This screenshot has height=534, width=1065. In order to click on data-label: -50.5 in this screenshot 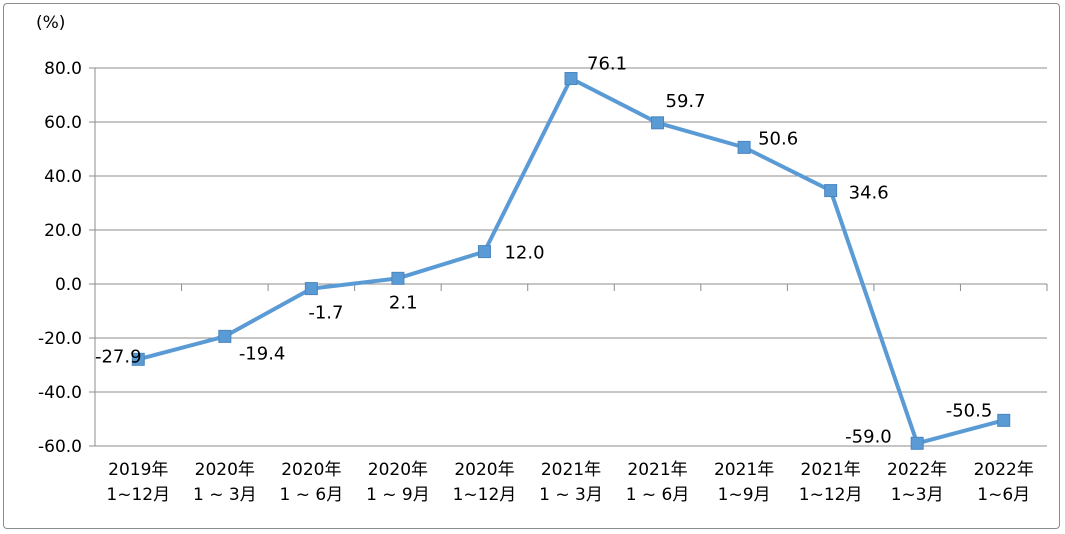, I will do `click(969, 410)`.